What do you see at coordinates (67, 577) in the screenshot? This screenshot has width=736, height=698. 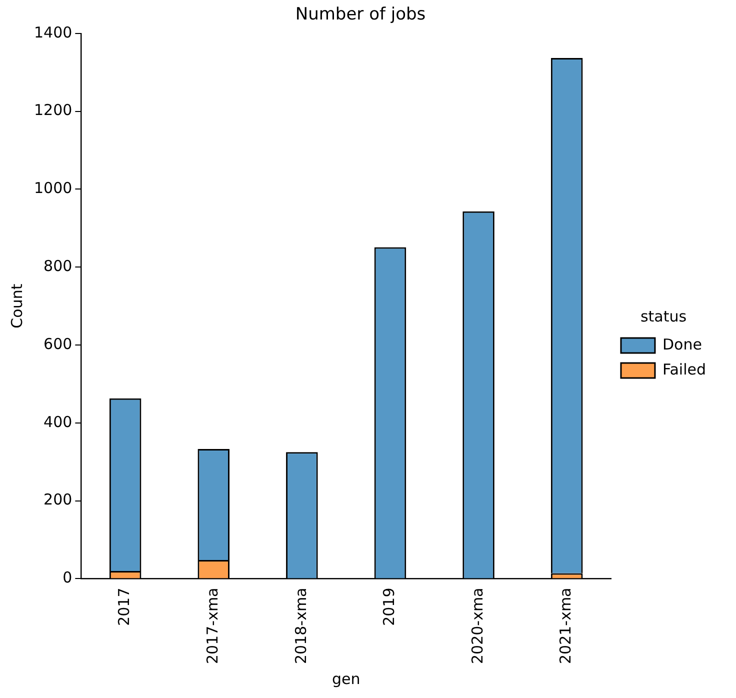 I see `y-tick-label: 0` at bounding box center [67, 577].